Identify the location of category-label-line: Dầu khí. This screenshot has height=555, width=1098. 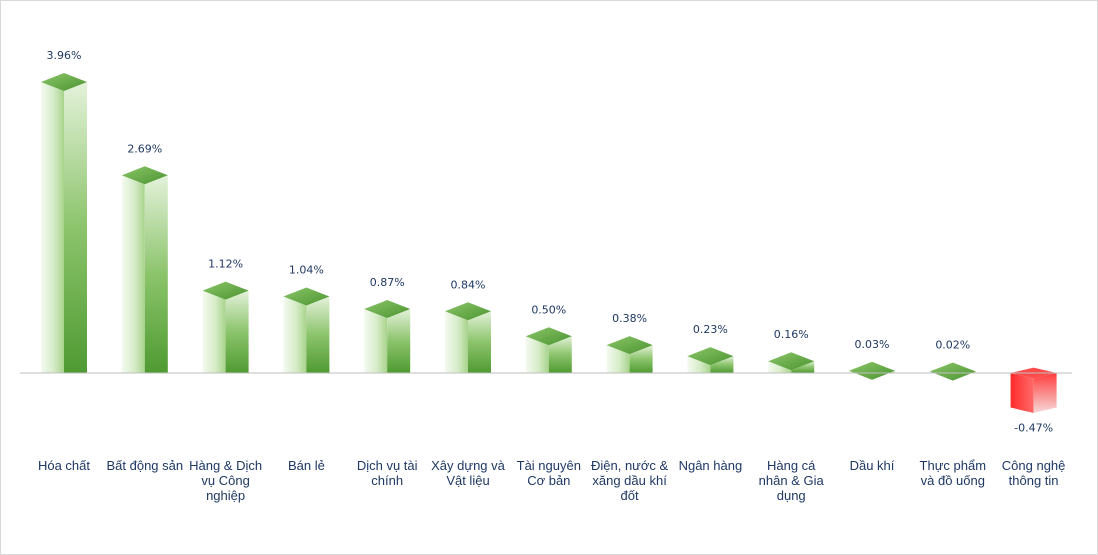
(872, 465).